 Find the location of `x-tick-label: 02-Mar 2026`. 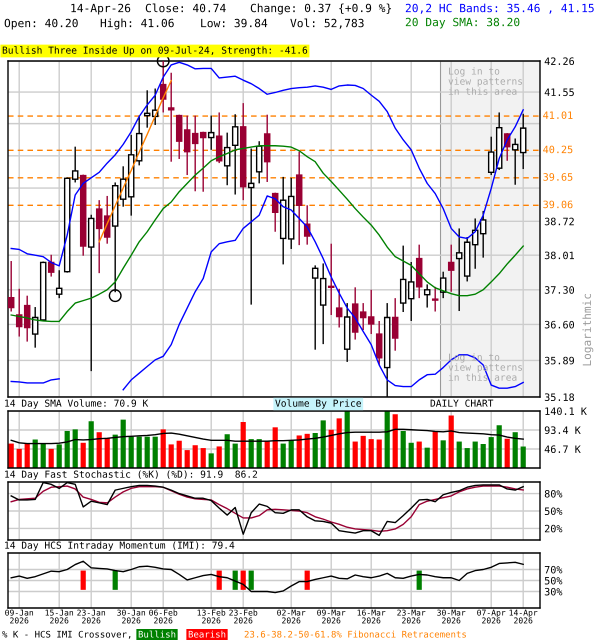

x-tick-label: 02-Mar 2026 is located at coordinates (291, 617).